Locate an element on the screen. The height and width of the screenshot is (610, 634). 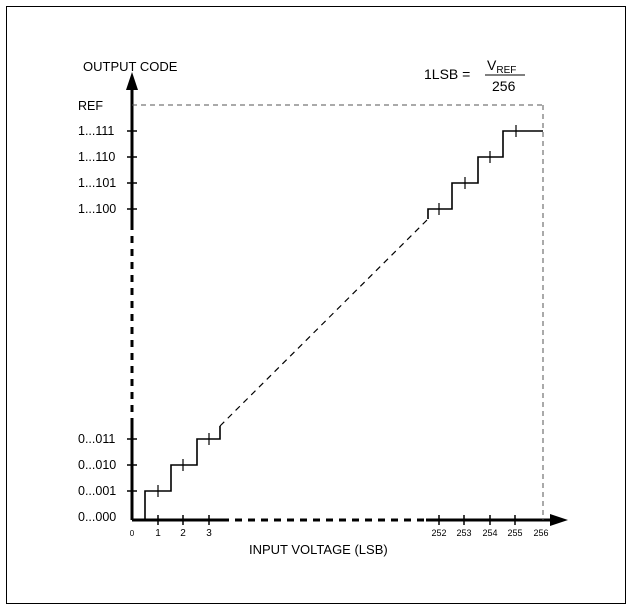
y-label-1-110: 1...110 is located at coordinates (96, 157).